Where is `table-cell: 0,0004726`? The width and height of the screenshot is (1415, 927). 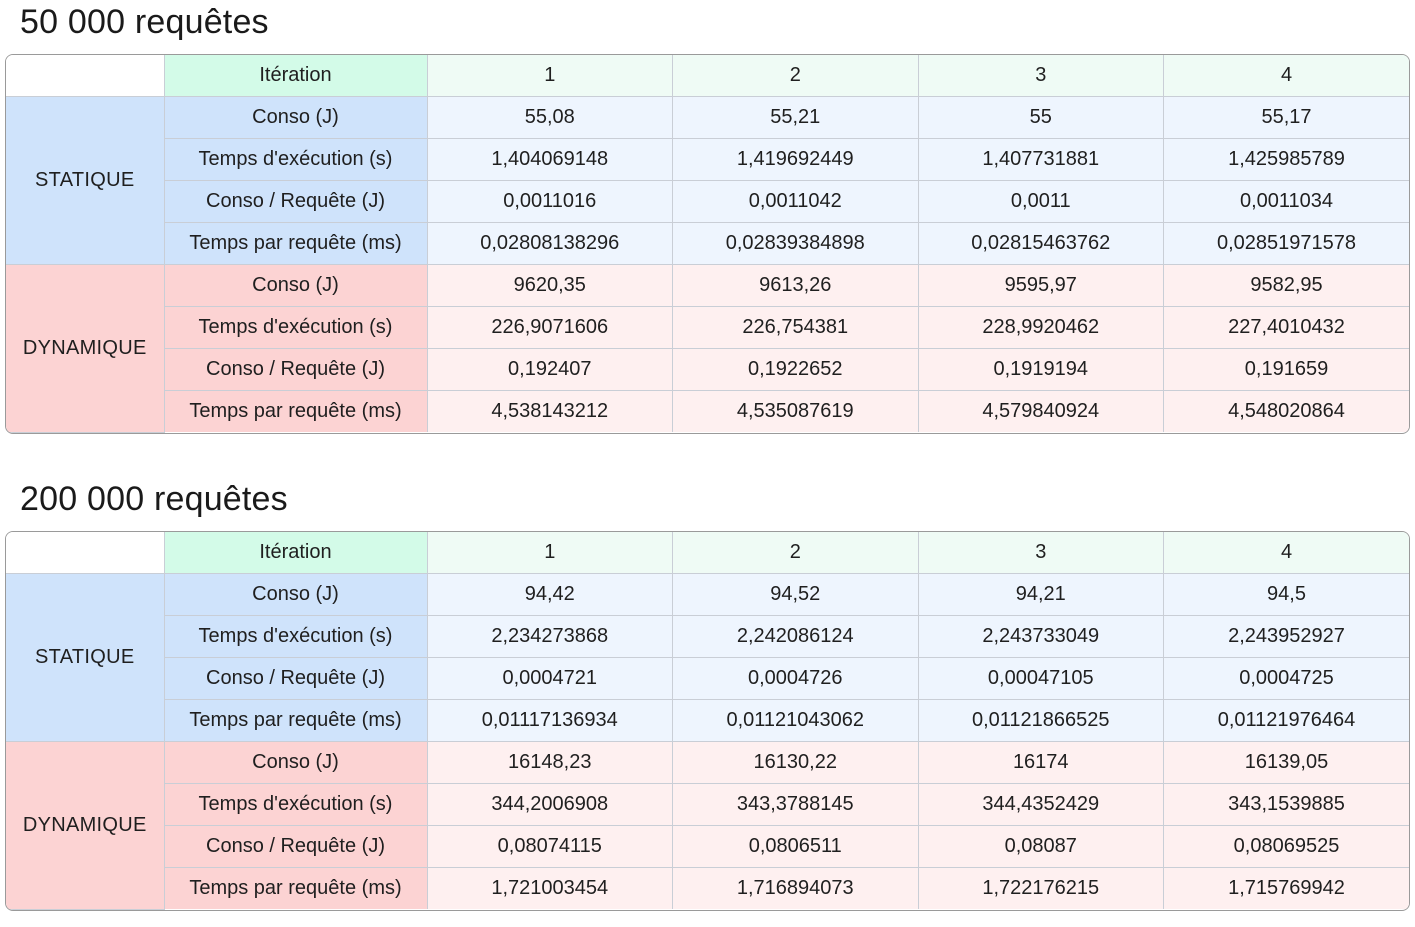 table-cell: 0,0004726 is located at coordinates (795, 678).